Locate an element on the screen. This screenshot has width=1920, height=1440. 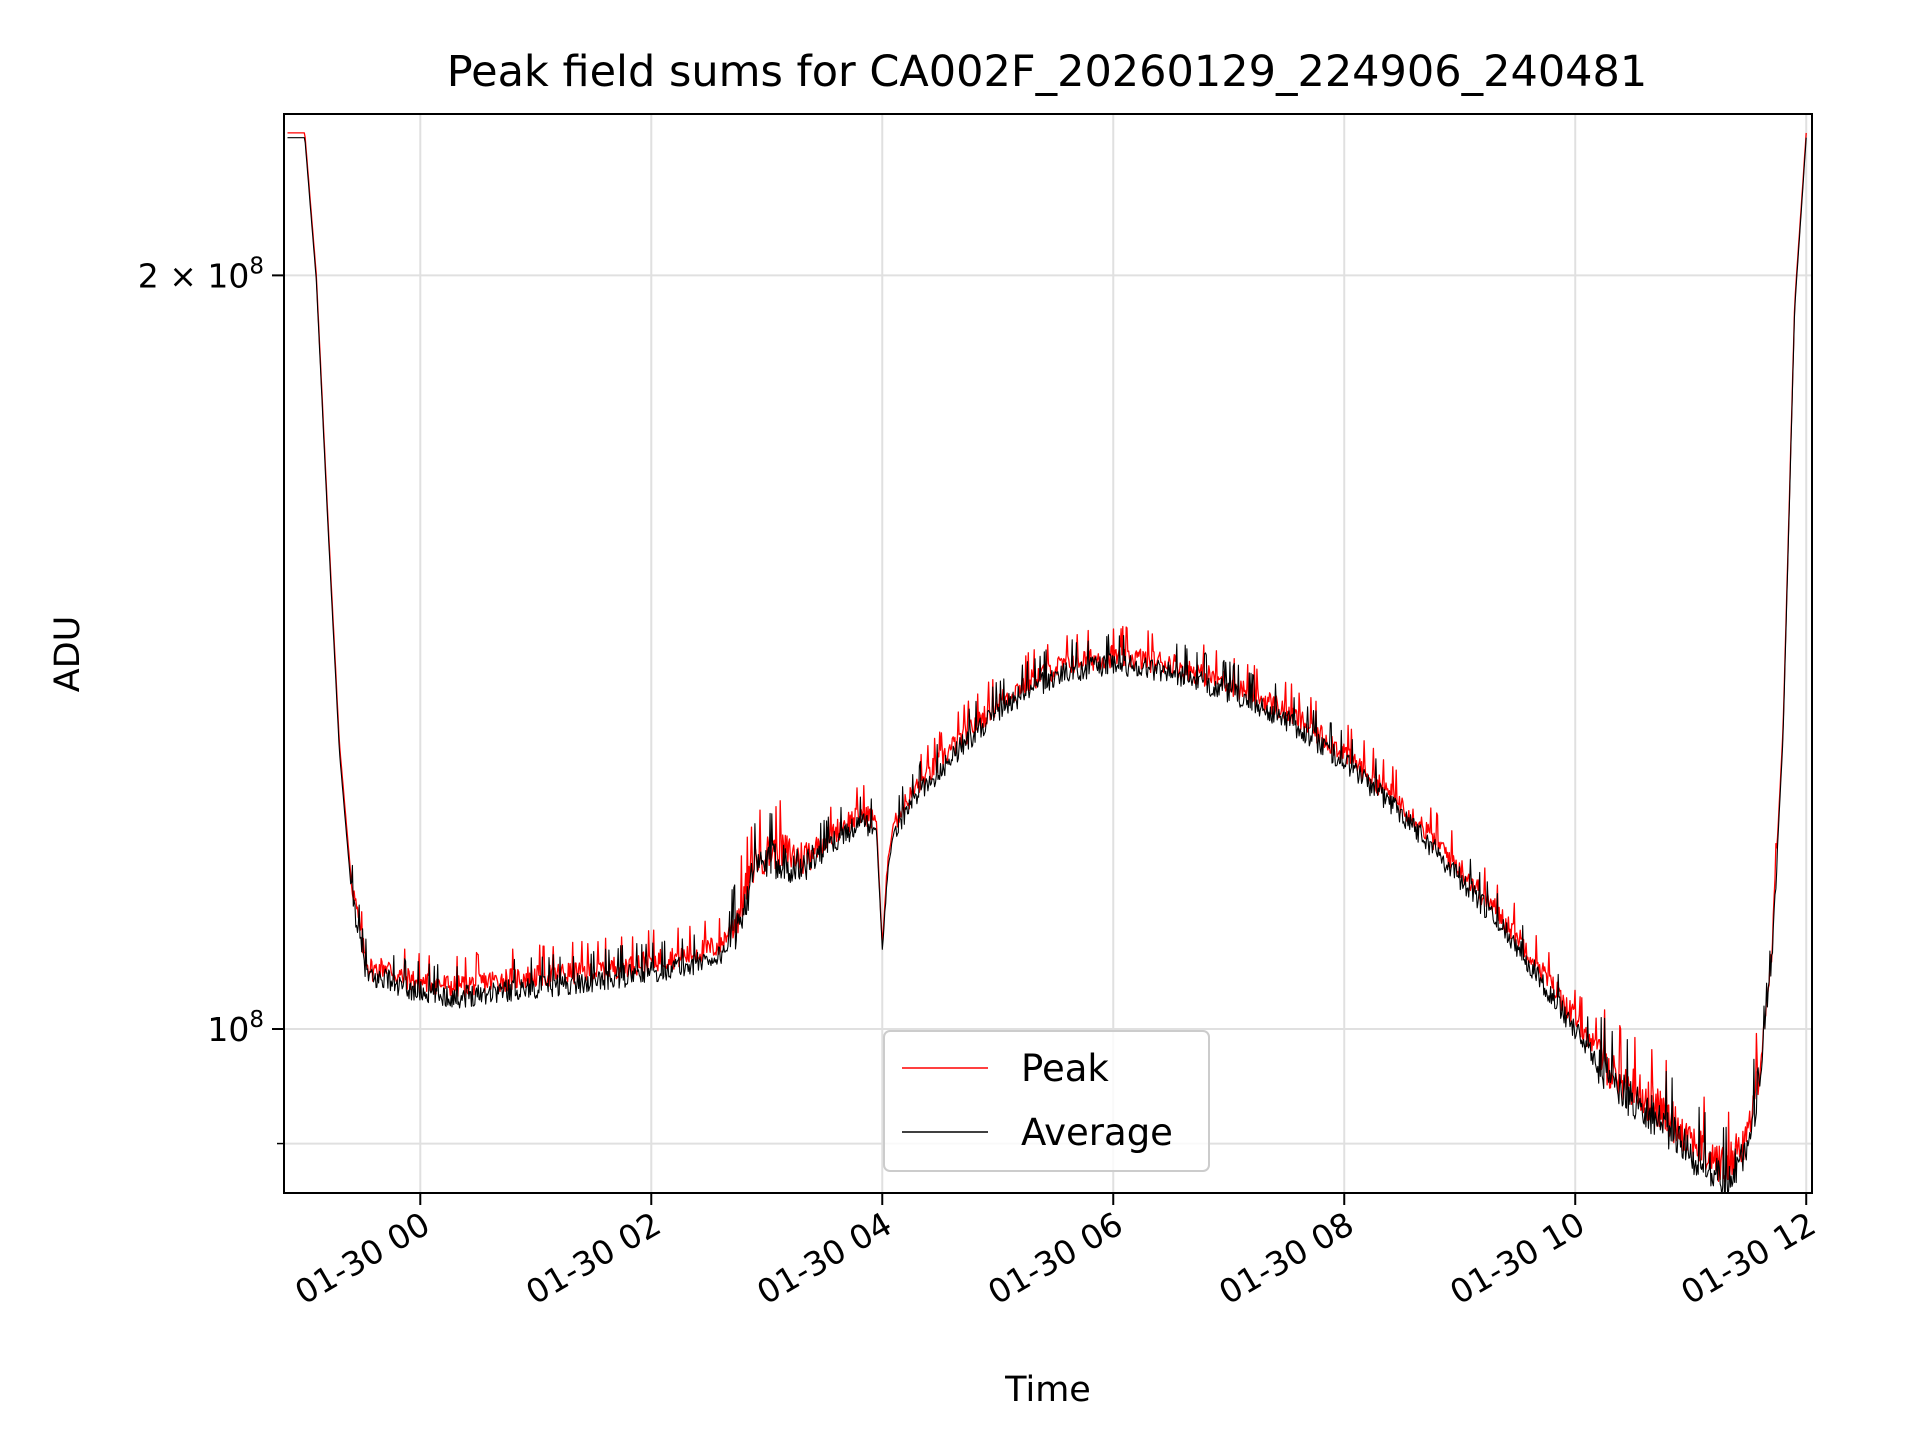
legend-box is located at coordinates (1046, 1101).